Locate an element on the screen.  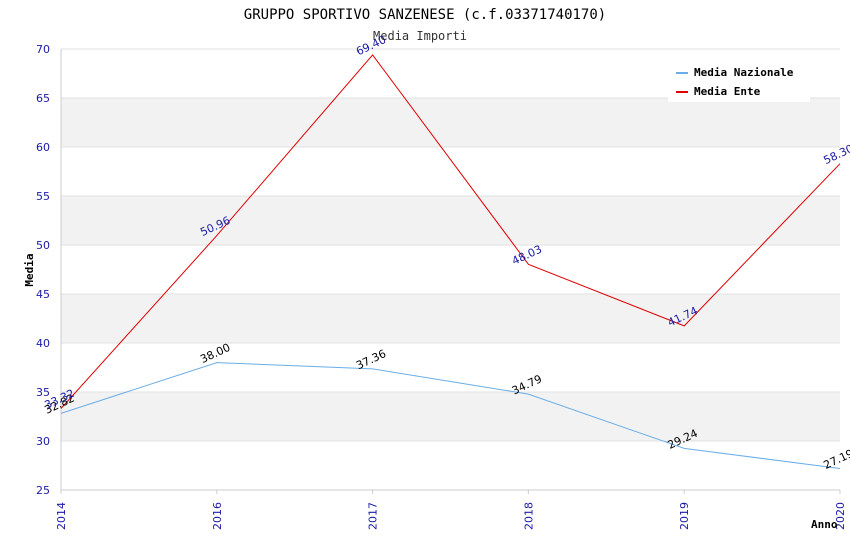
y-tick-label: 70 is located at coordinates (43, 49).